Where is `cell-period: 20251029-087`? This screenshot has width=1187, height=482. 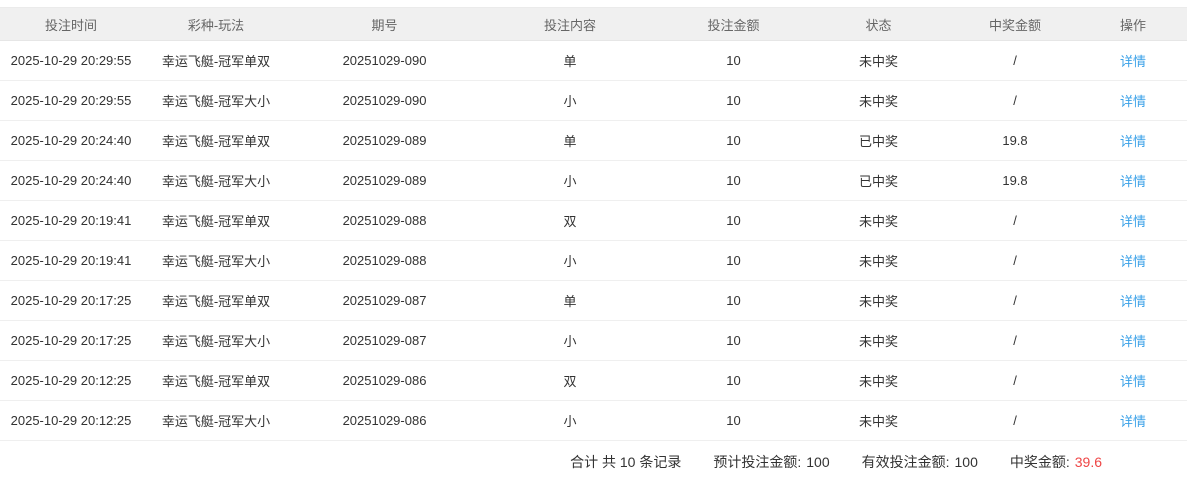 cell-period: 20251029-087 is located at coordinates (384, 340).